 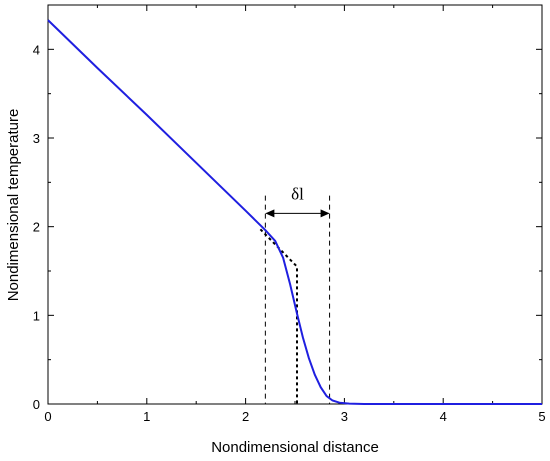 I want to click on x-axis-label: Nondimensional distance, so click(x=295, y=447).